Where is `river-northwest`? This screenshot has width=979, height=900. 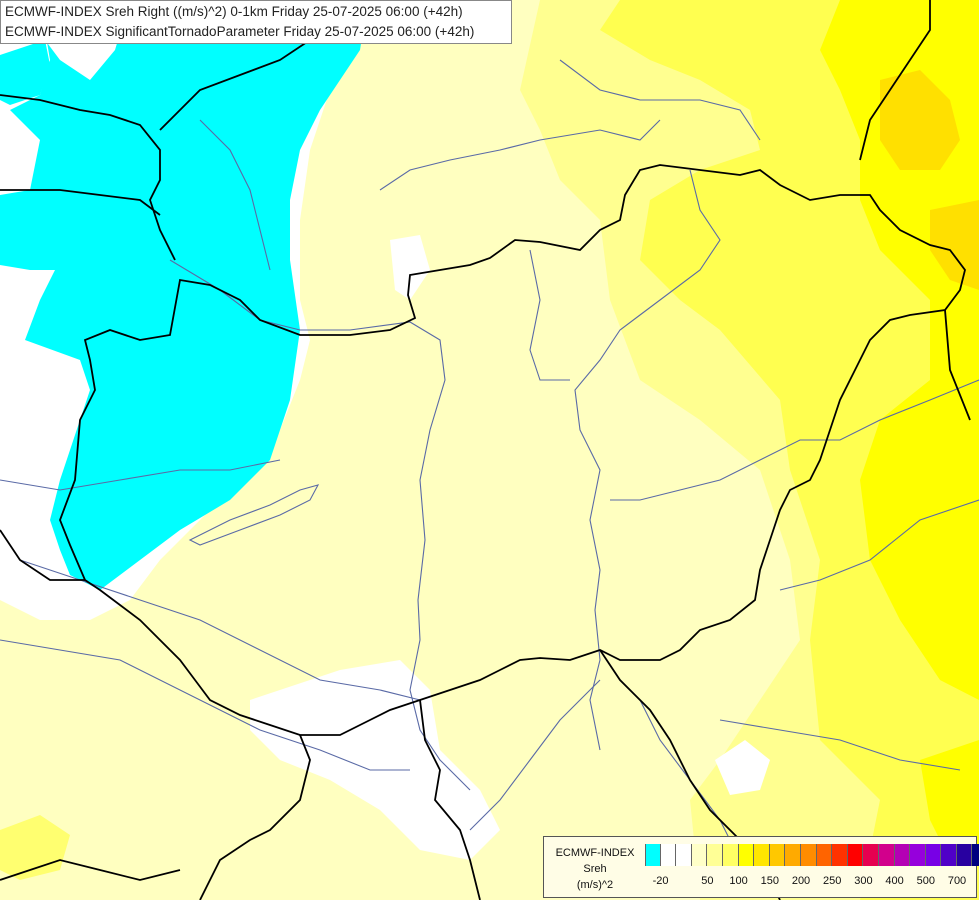 river-northwest is located at coordinates (235, 195).